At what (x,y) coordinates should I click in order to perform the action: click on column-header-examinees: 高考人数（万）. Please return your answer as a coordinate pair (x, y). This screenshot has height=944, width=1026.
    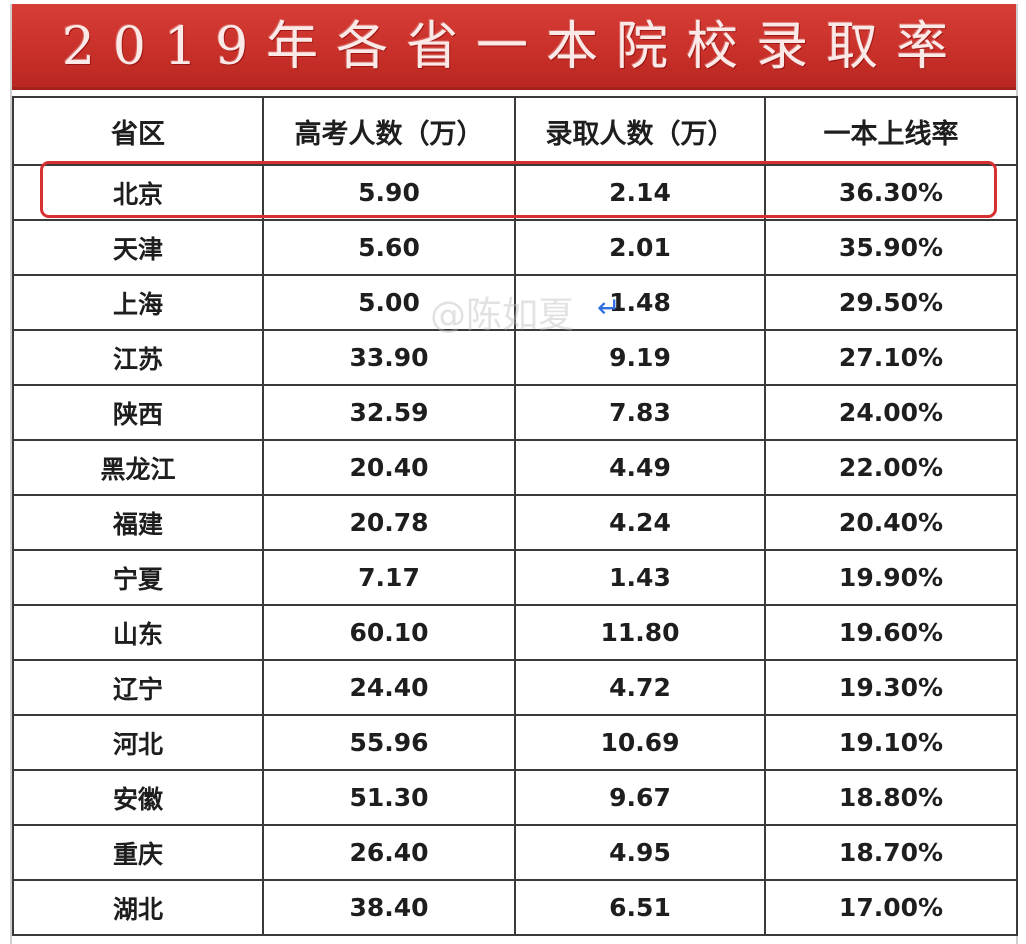
    Looking at the image, I should click on (389, 131).